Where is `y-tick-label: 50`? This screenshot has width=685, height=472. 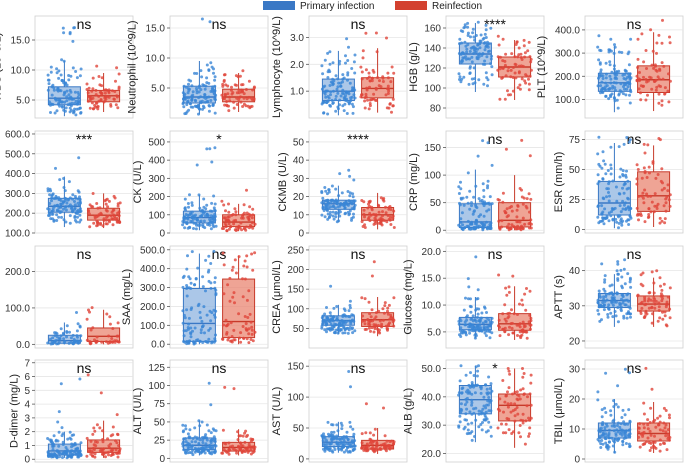
y-tick-label: 50 is located at coordinates (299, 429).